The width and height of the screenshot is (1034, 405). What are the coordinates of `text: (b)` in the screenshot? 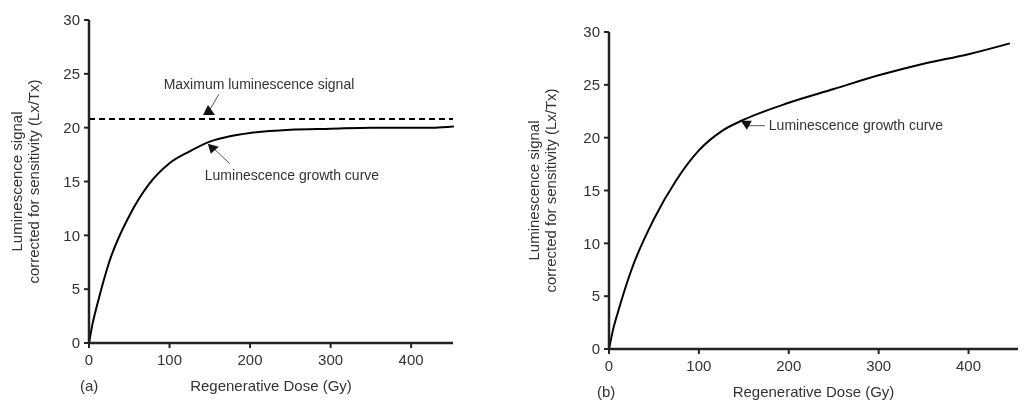 It's located at (606, 391).